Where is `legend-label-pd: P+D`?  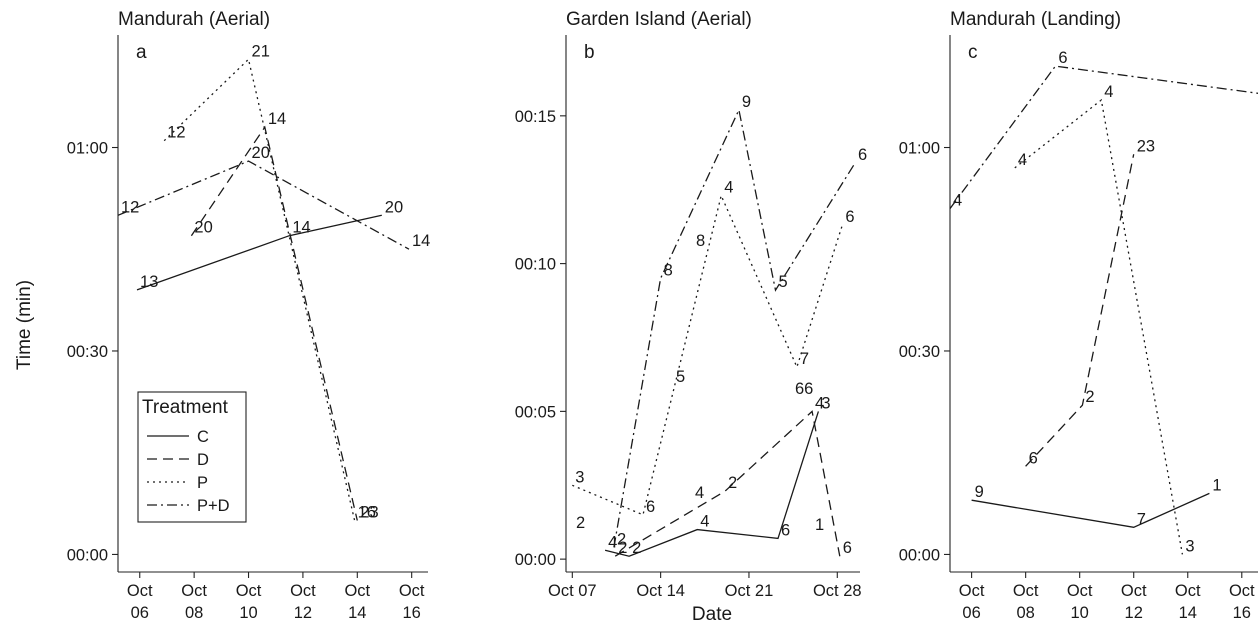
legend-label-pd: P+D is located at coordinates (213, 506).